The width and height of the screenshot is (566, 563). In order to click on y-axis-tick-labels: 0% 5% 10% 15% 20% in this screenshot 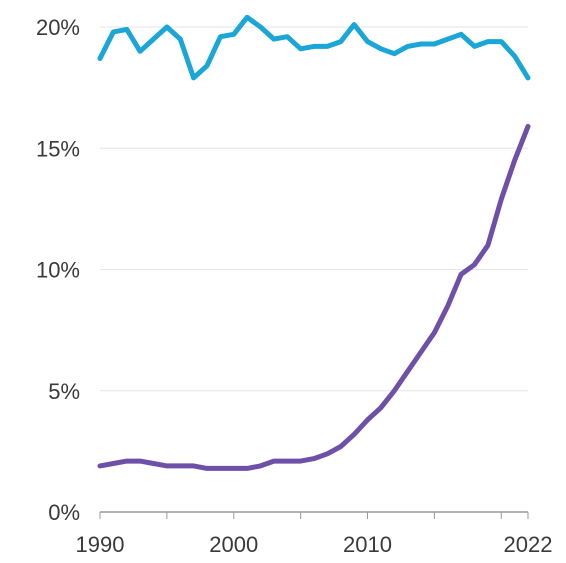, I will do `click(58, 270)`.